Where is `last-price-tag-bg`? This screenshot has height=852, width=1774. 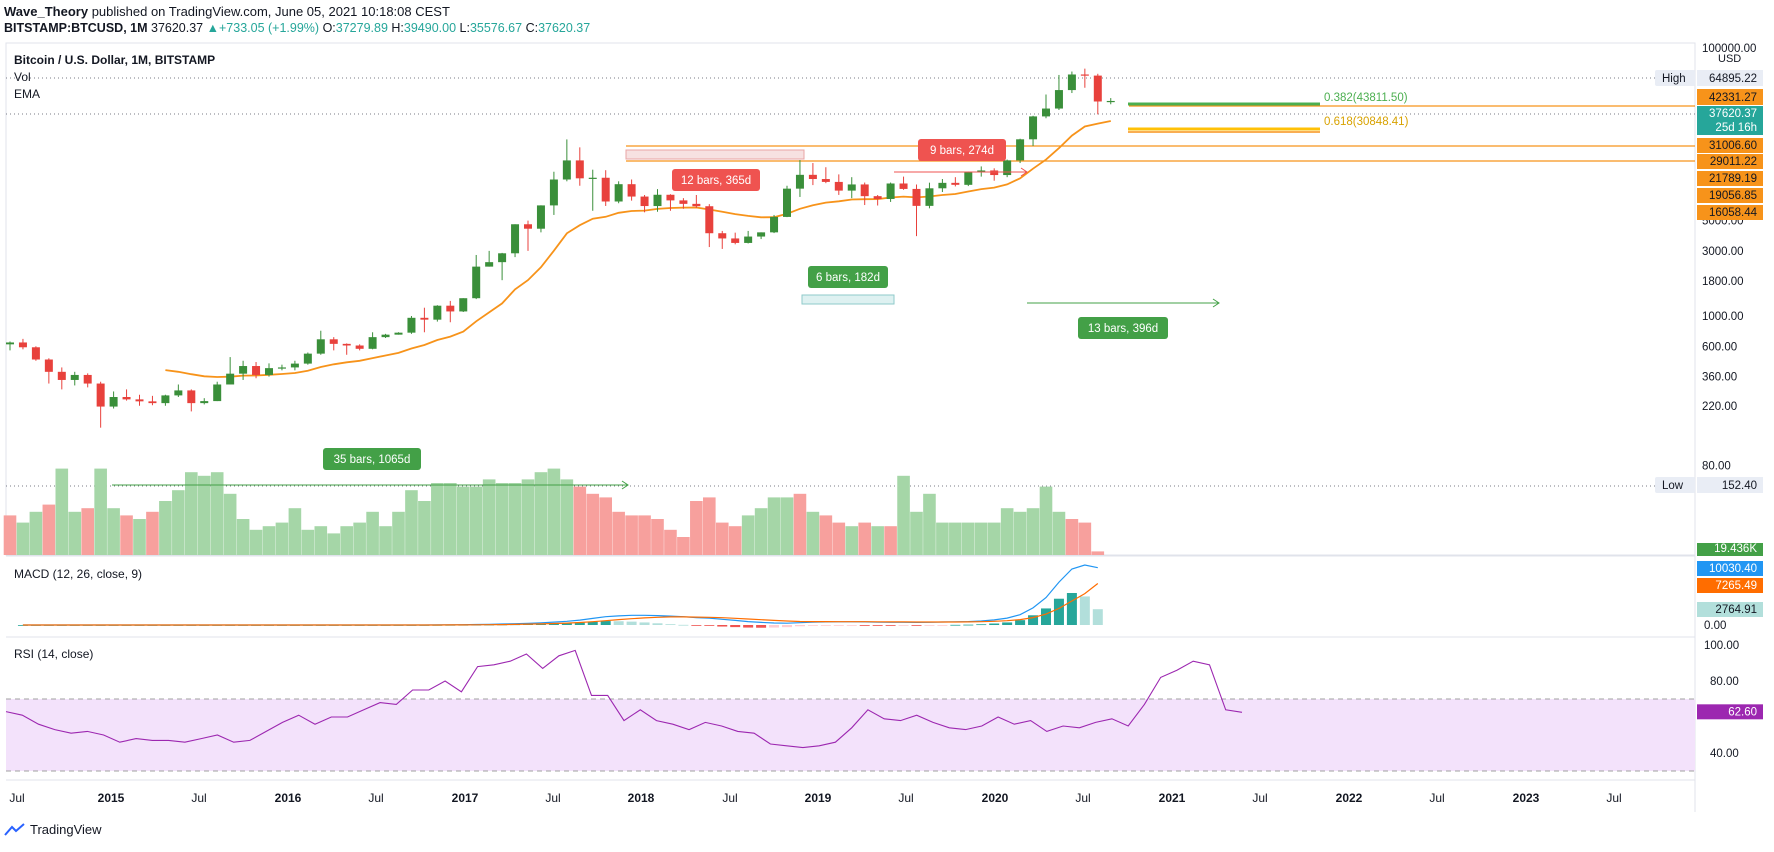 last-price-tag-bg is located at coordinates (1730, 113).